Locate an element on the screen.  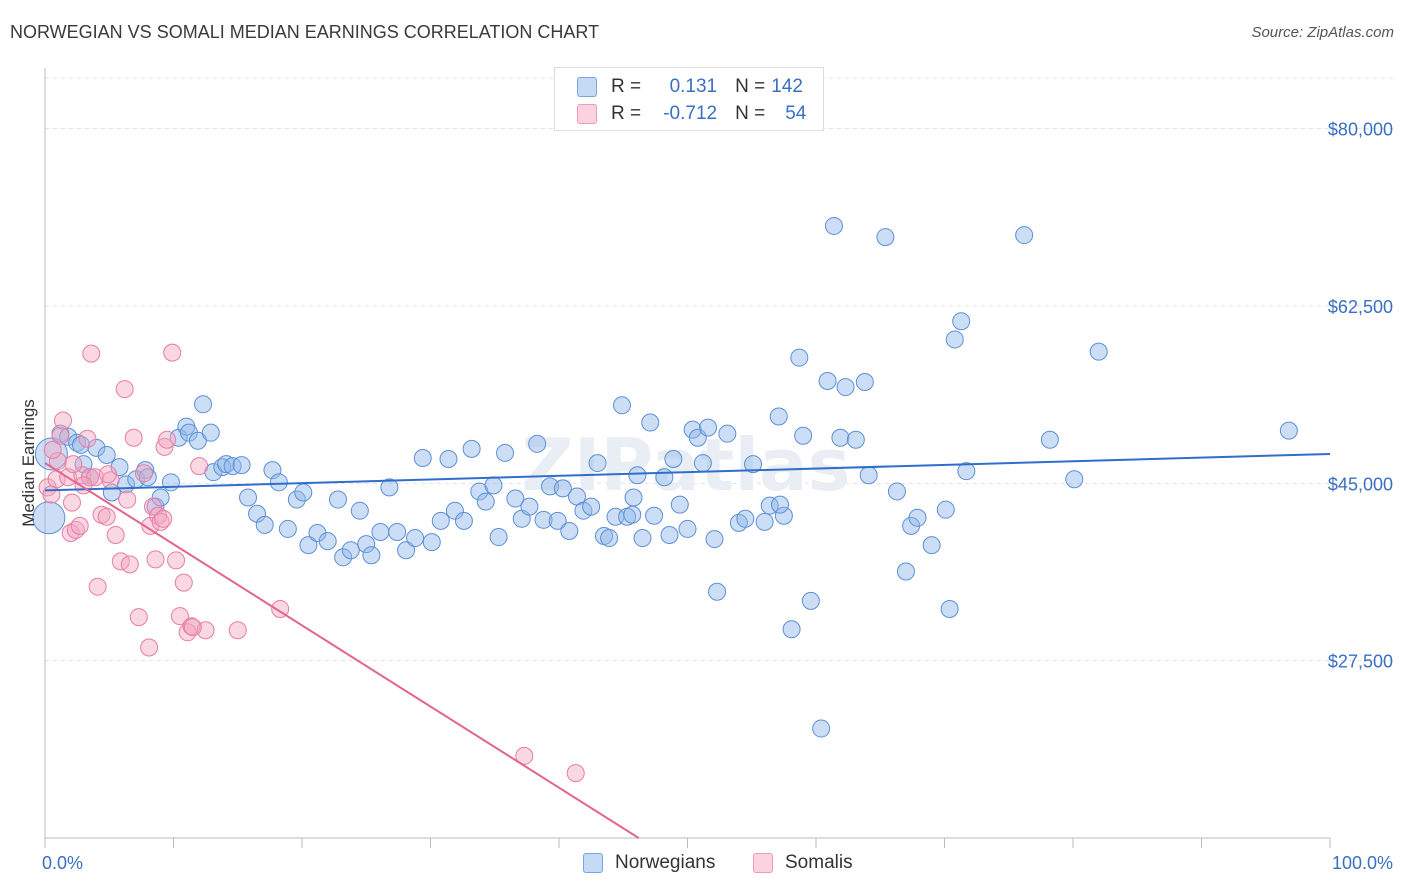
y-axis-label: Median Earnings is located at coordinates (28, 463).